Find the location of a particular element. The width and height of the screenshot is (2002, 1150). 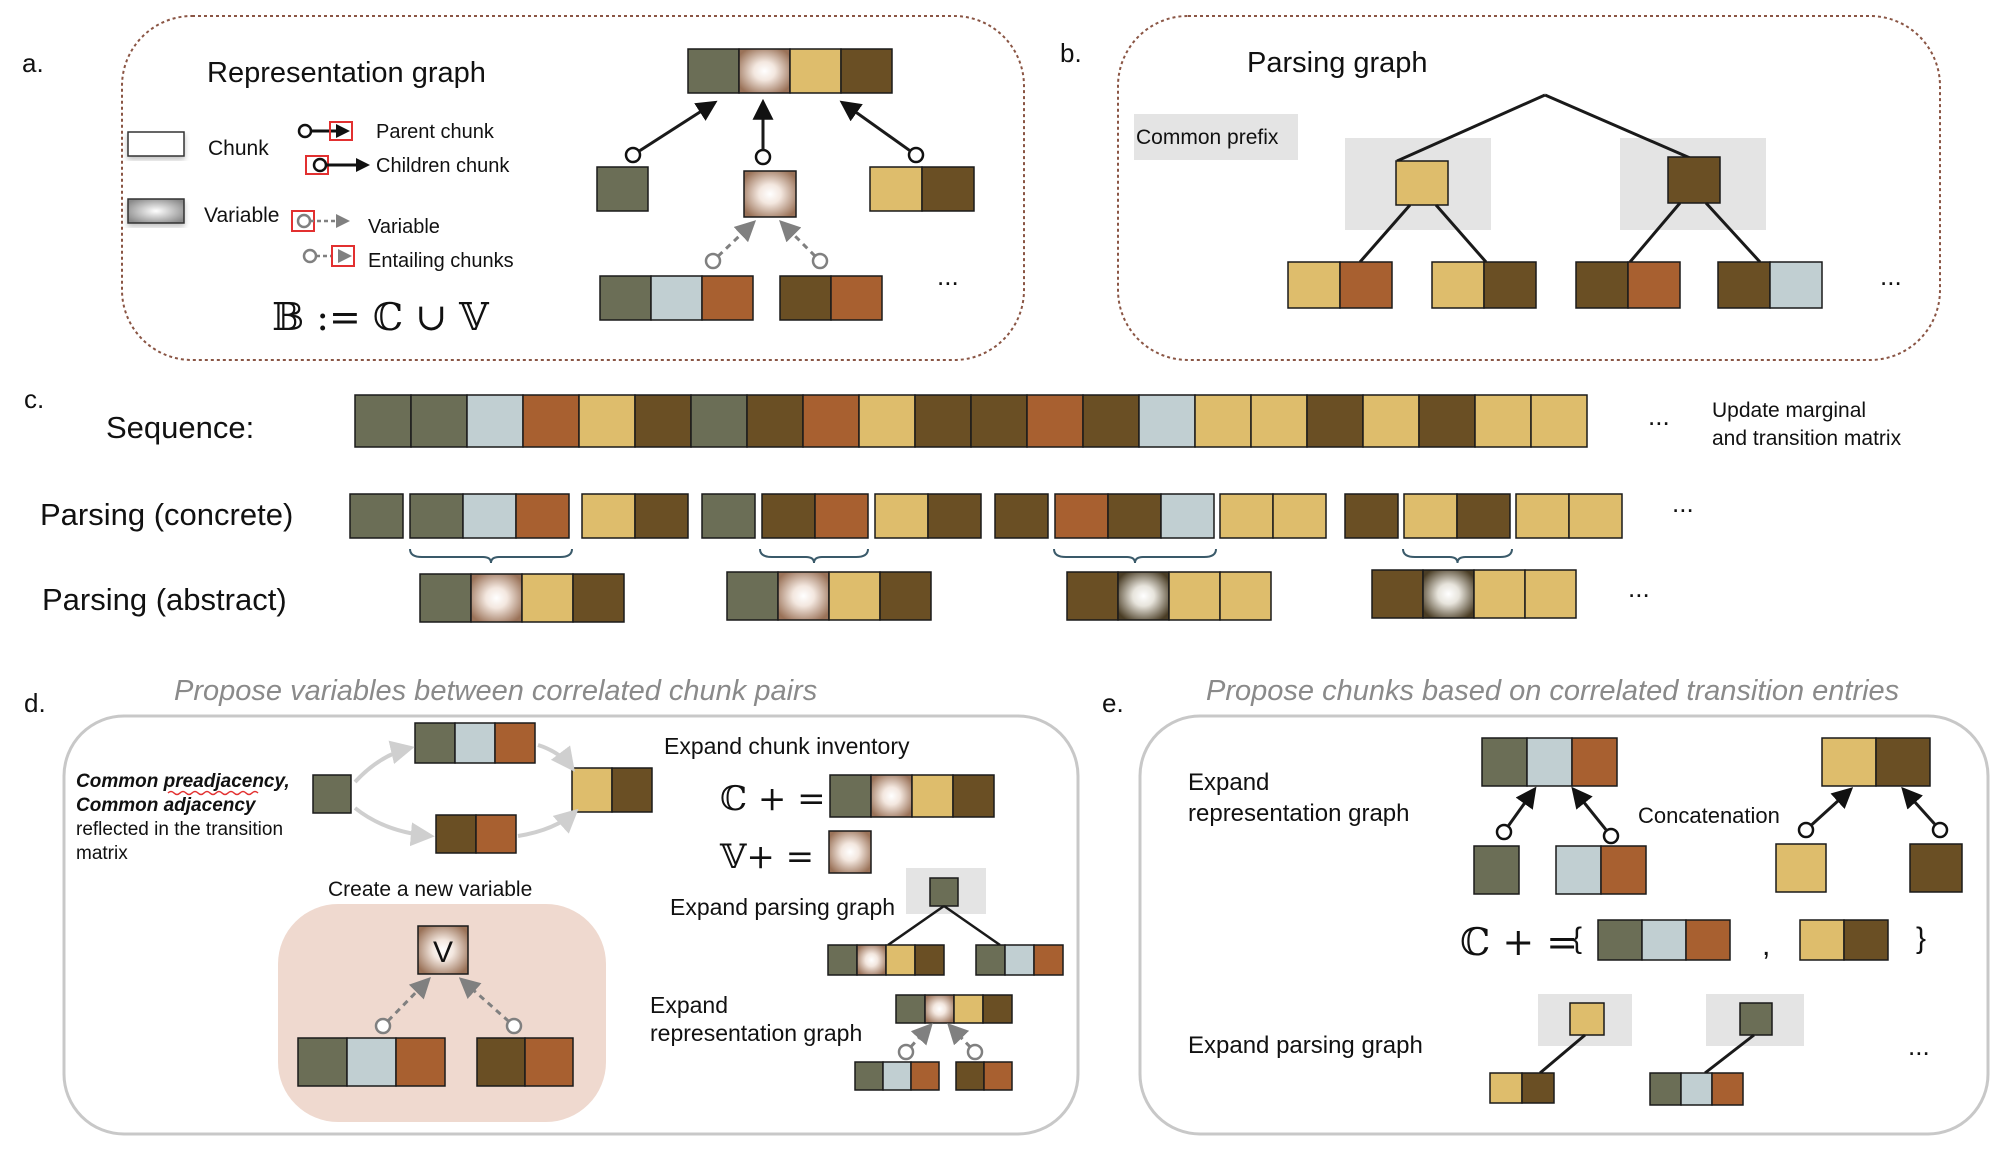

legend-variable-swatch is located at coordinates (156, 211).